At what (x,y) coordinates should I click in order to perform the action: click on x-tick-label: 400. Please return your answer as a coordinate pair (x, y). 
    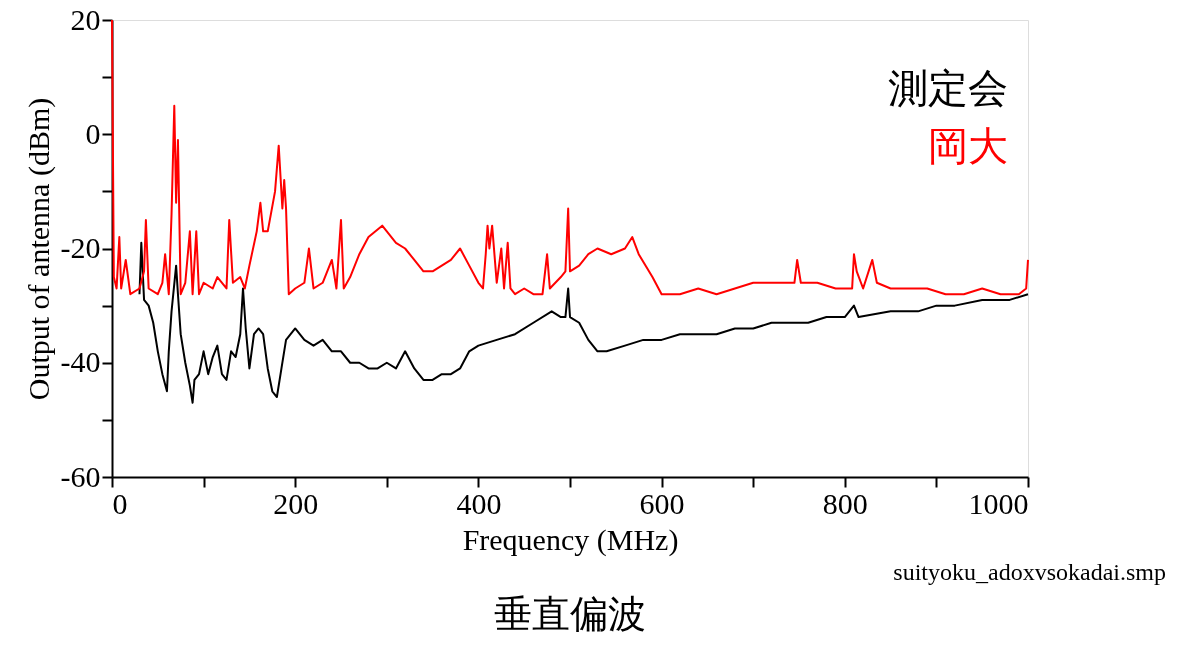
    Looking at the image, I should click on (479, 503).